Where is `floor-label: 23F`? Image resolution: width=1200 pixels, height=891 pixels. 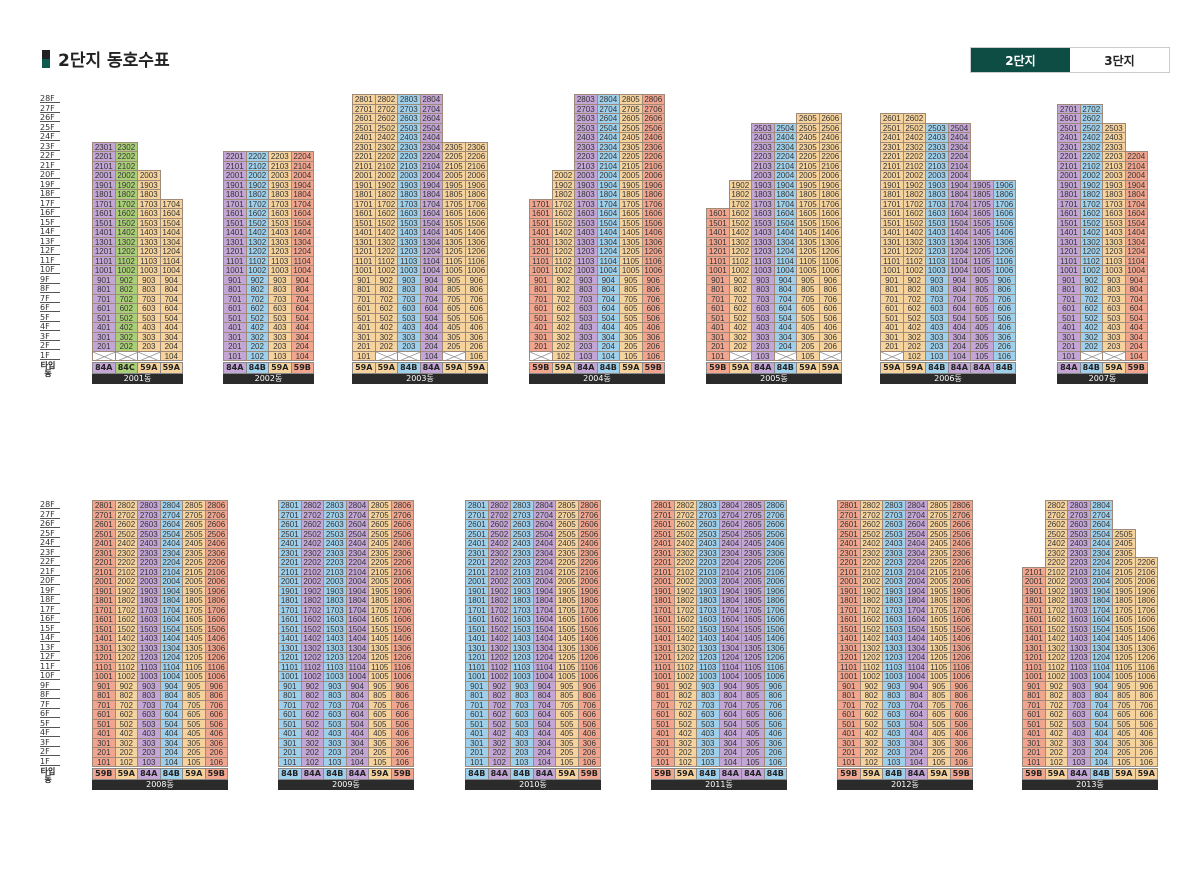 floor-label: 23F is located at coordinates (50, 552).